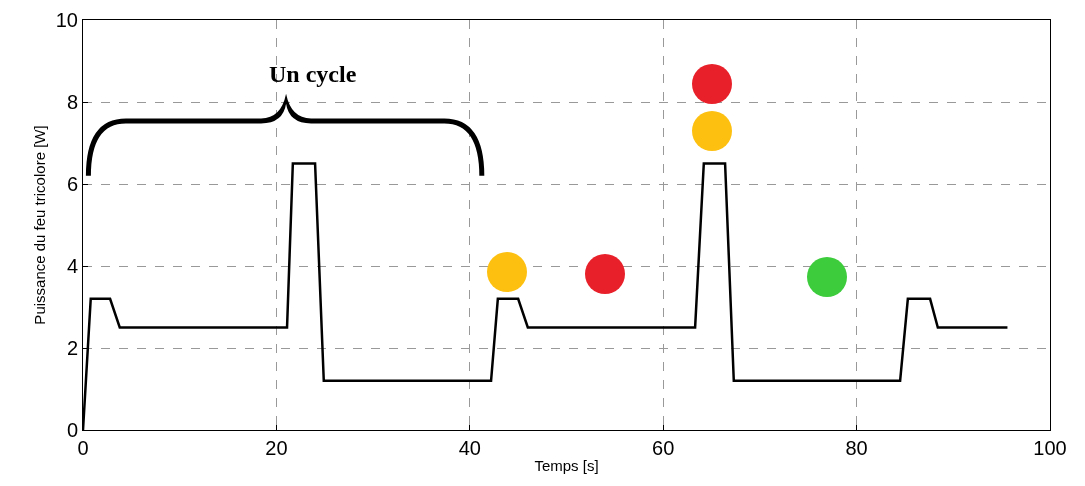 The width and height of the screenshot is (1085, 486). Describe the element at coordinates (72, 430) in the screenshot. I see `y-tick-label: 0` at that location.